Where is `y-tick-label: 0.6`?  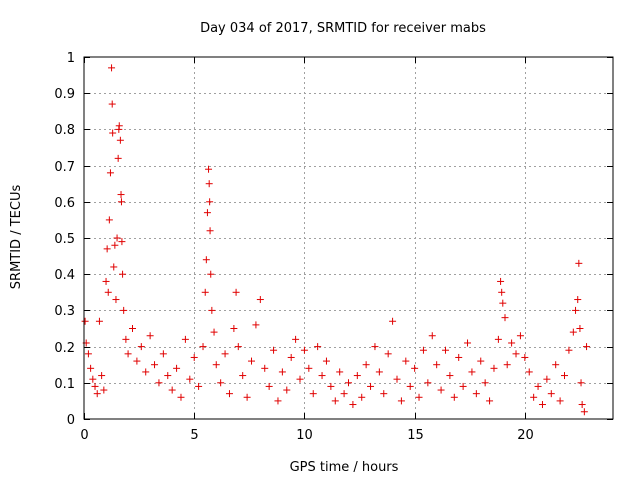
y-tick-label: 0.6 is located at coordinates (64, 203).